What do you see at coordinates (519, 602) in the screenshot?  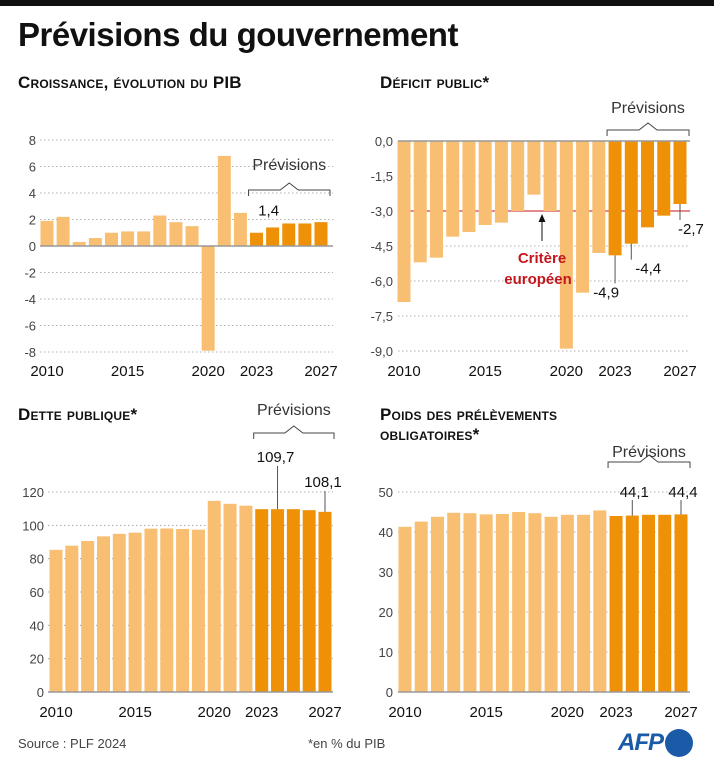 I see `tax-bar-2017` at bounding box center [519, 602].